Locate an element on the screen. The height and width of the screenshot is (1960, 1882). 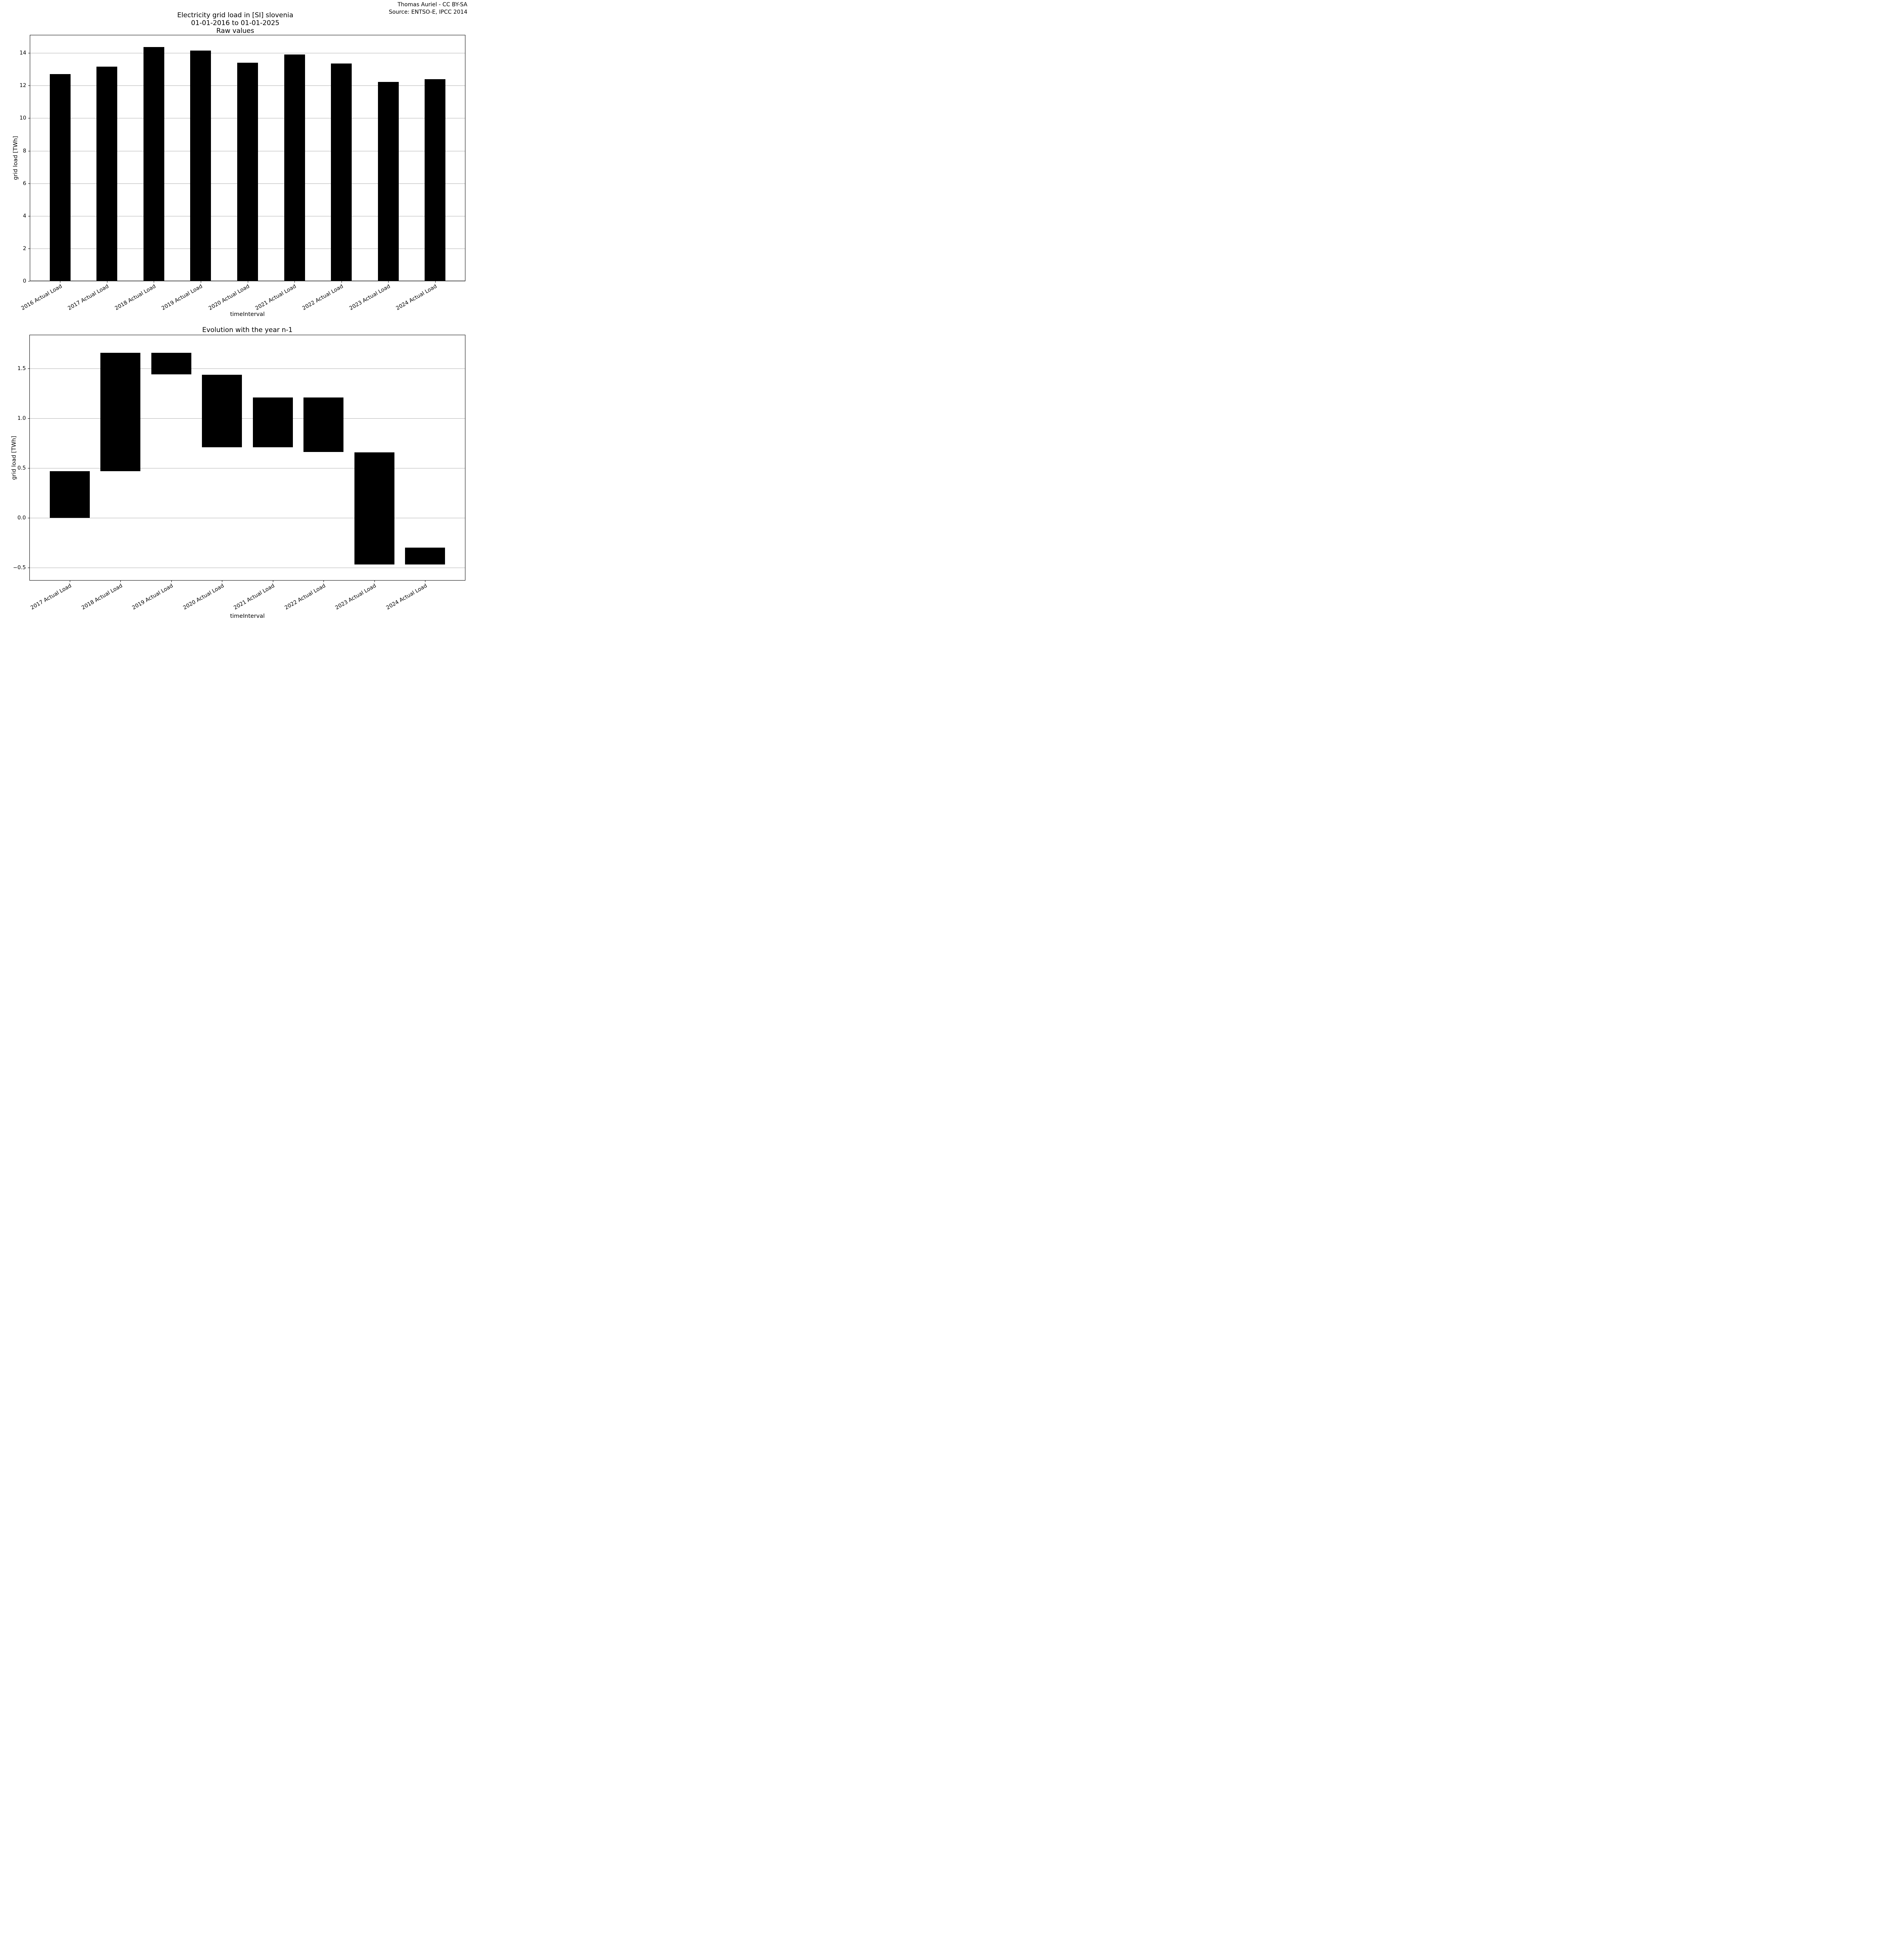
raw-values-ytick-label-8: 8 is located at coordinates (24, 150).